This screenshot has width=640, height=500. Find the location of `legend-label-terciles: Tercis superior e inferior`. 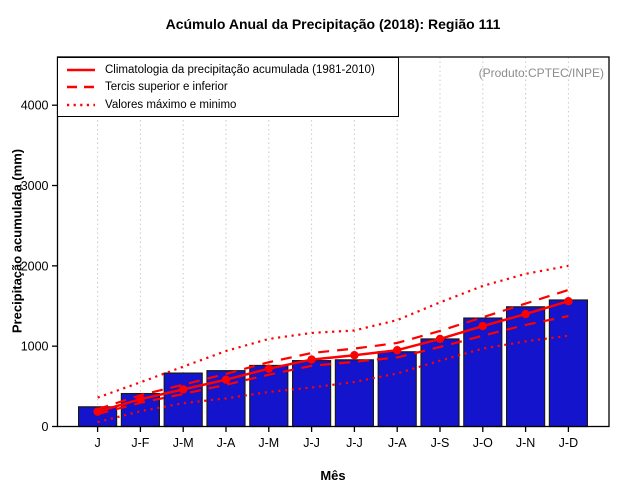

legend-label-terciles: Tercis superior e inferior is located at coordinates (166, 87).